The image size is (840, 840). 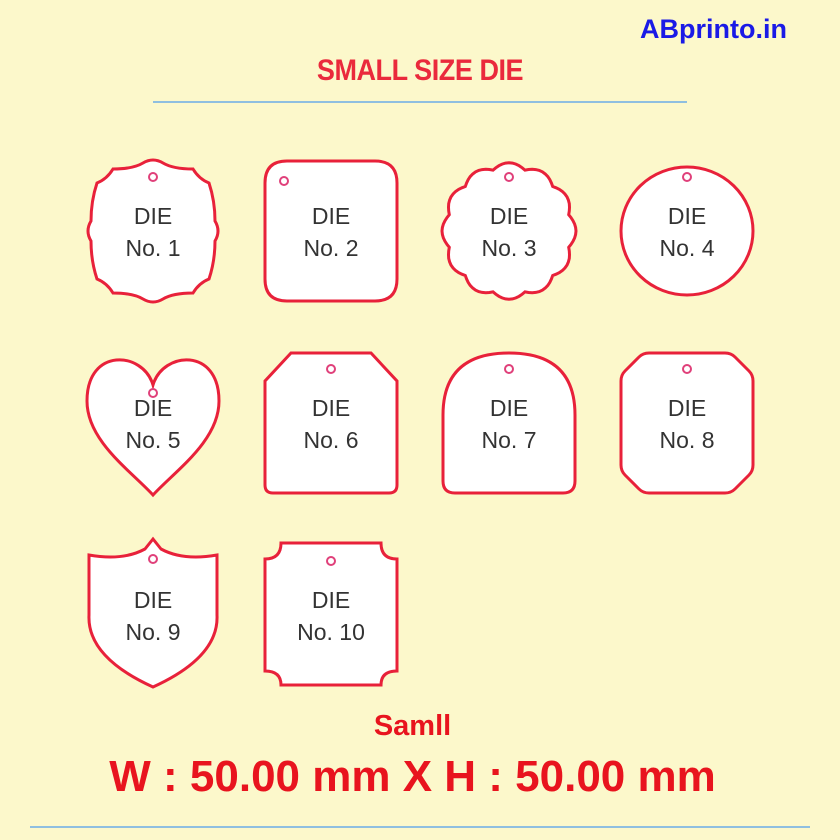 What do you see at coordinates (713, 29) in the screenshot?
I see `brand-logo-text: ABprinto.in` at bounding box center [713, 29].